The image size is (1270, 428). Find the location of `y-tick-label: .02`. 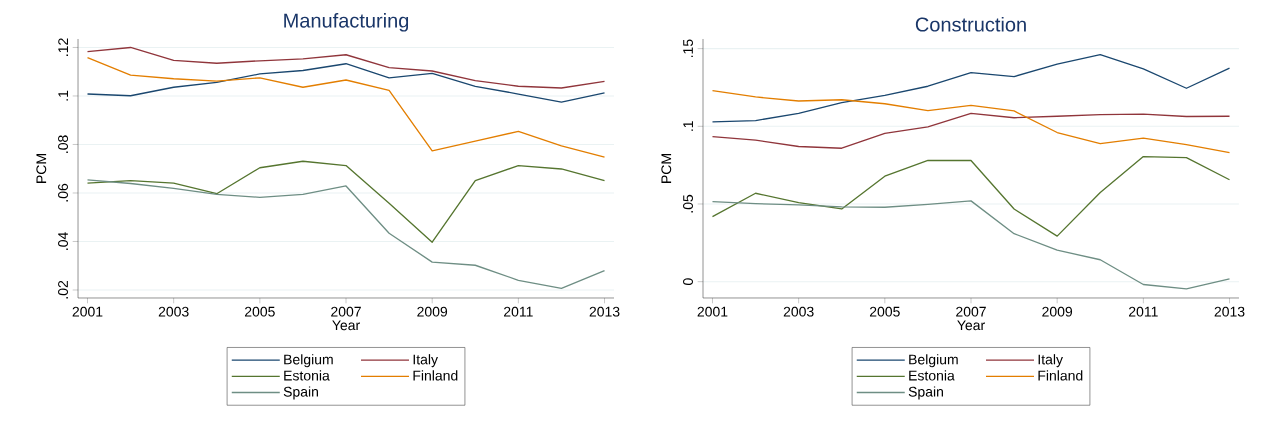

y-tick-label: .02 is located at coordinates (63, 289).